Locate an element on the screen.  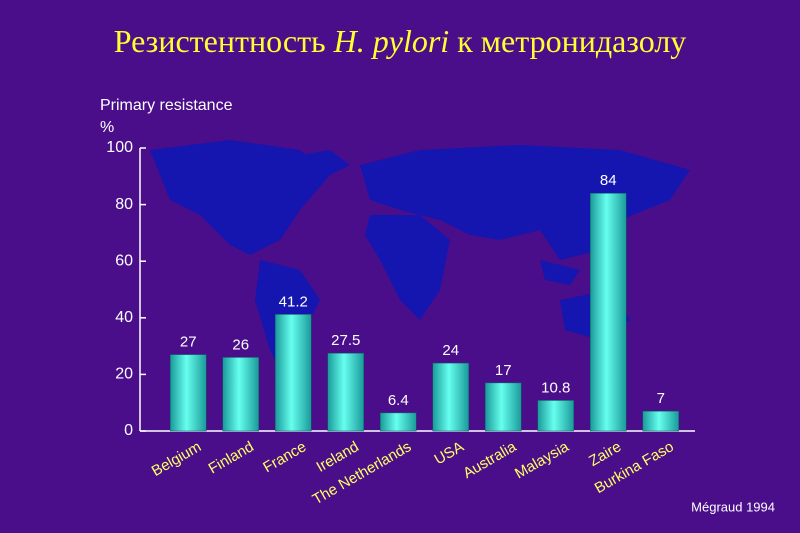
y-tick-label: 20 is located at coordinates (124, 374).